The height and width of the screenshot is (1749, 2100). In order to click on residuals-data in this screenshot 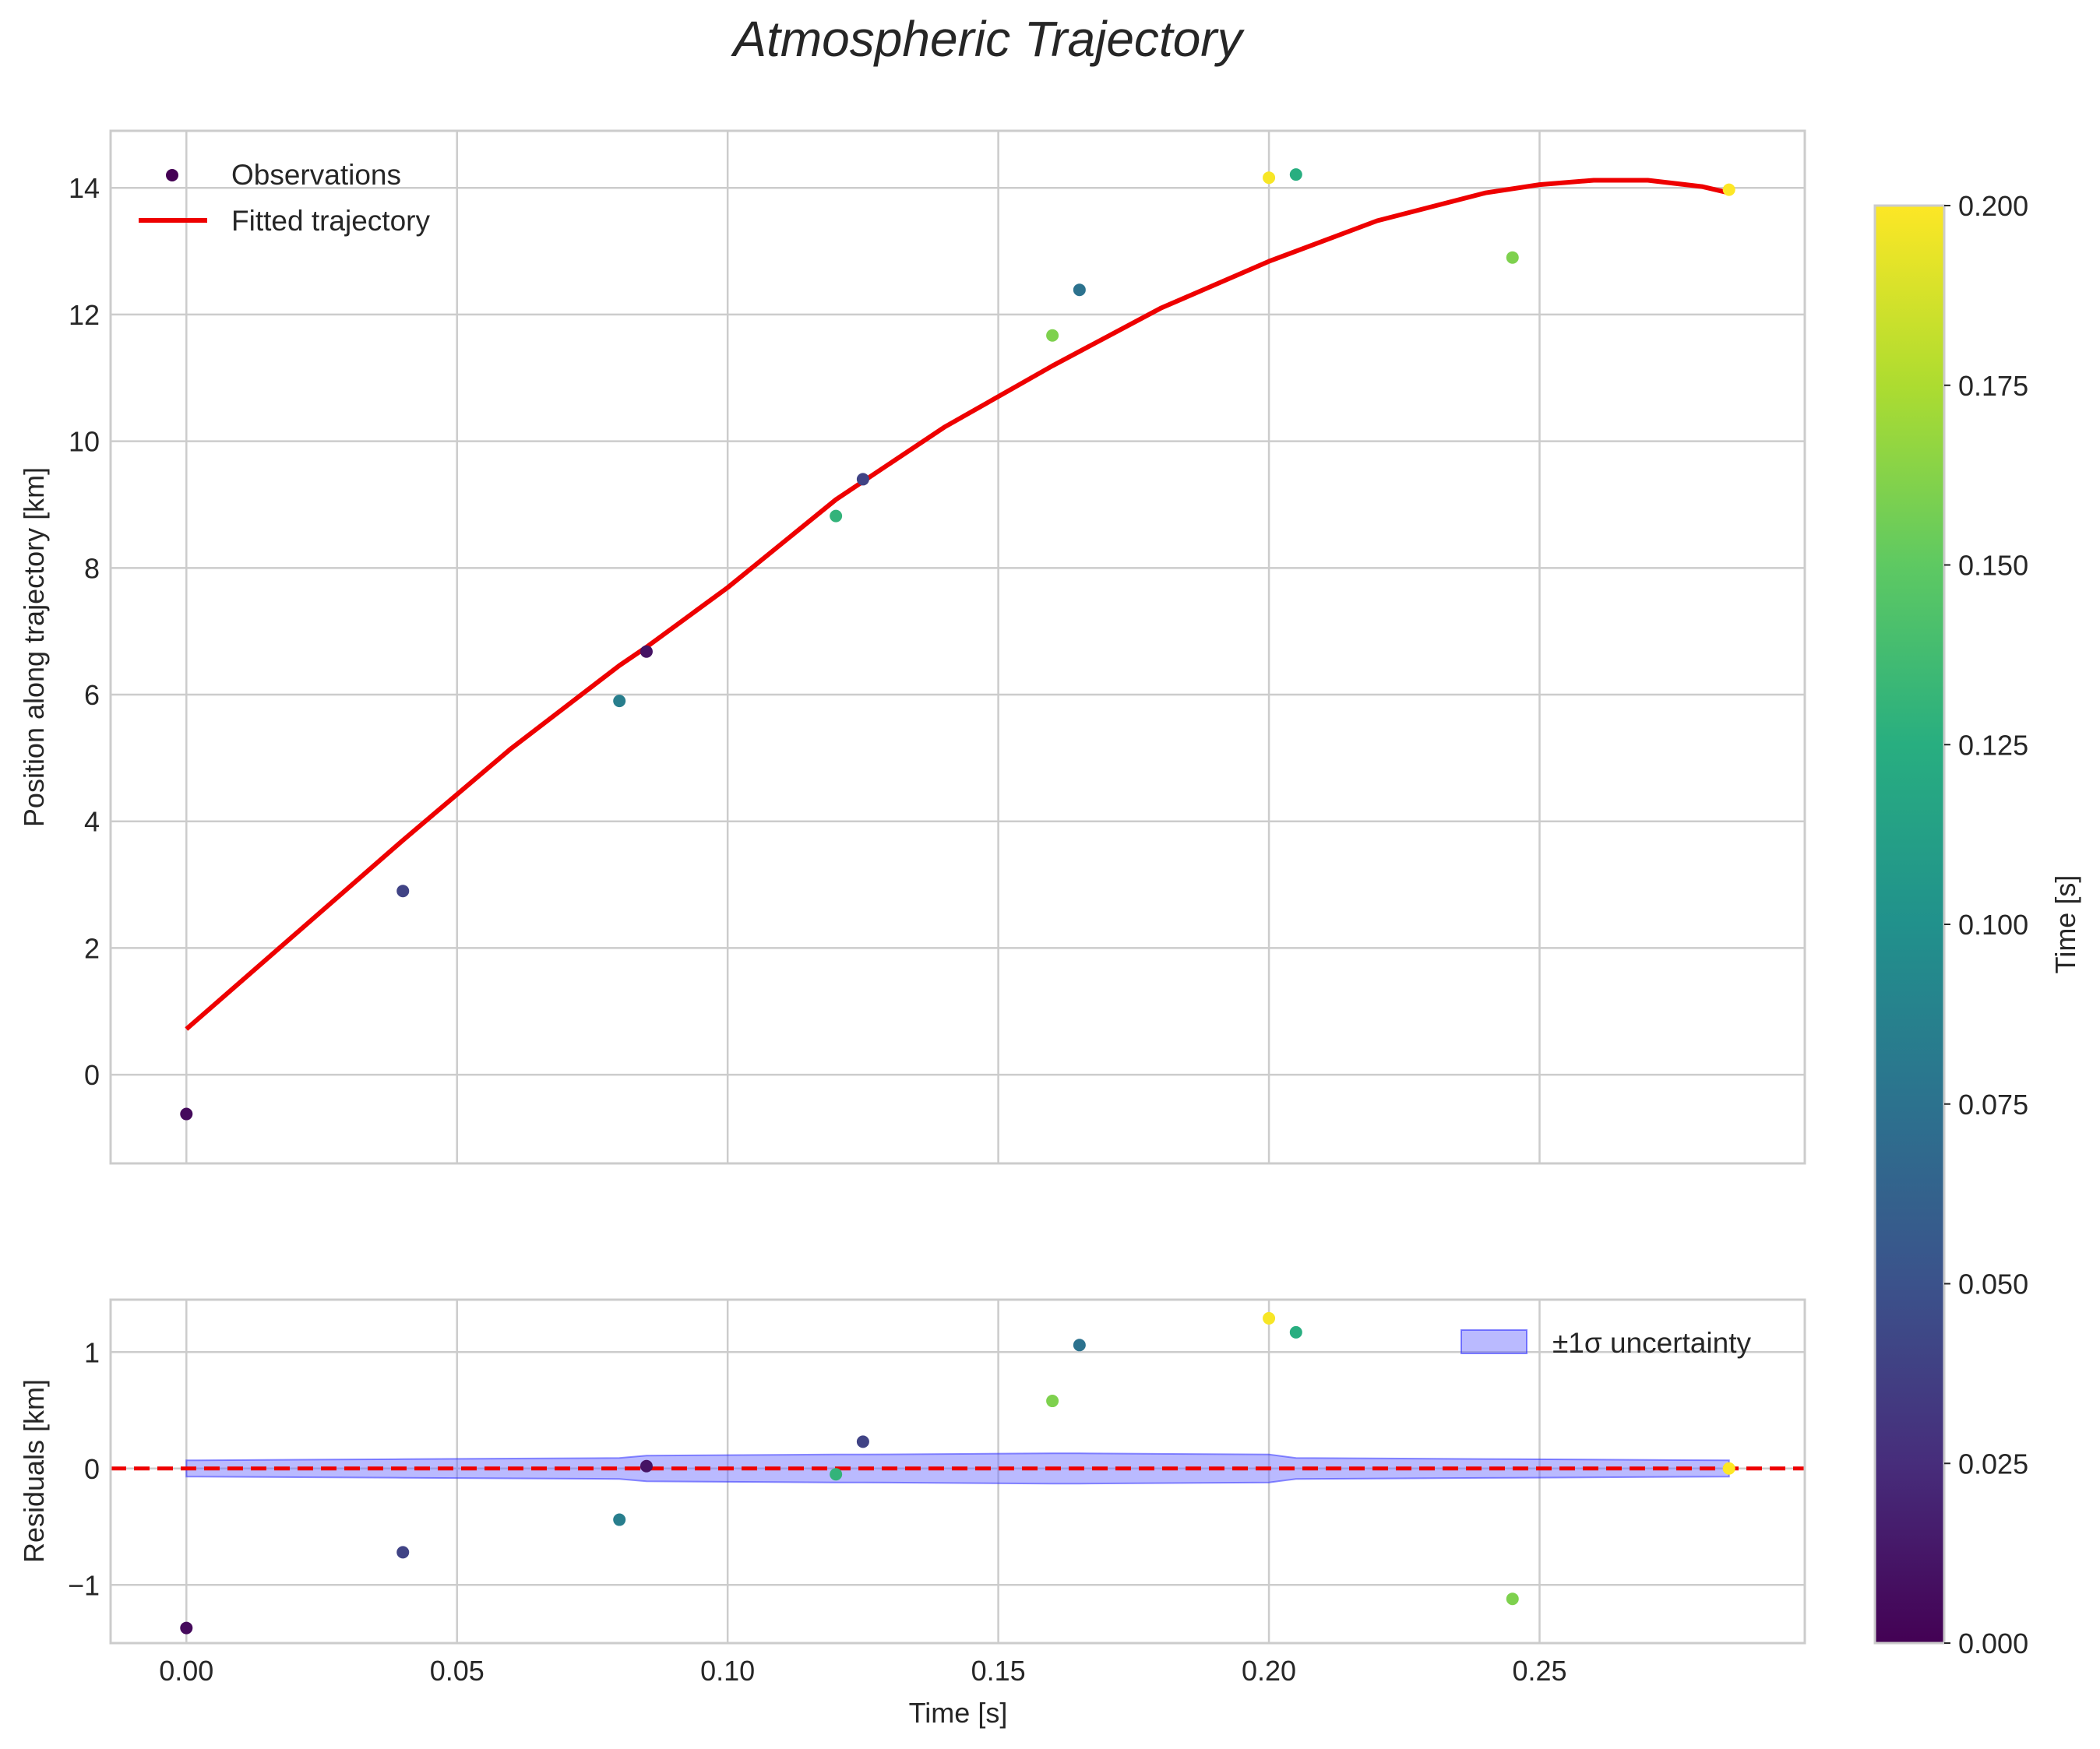, I will do `click(958, 1473)`.